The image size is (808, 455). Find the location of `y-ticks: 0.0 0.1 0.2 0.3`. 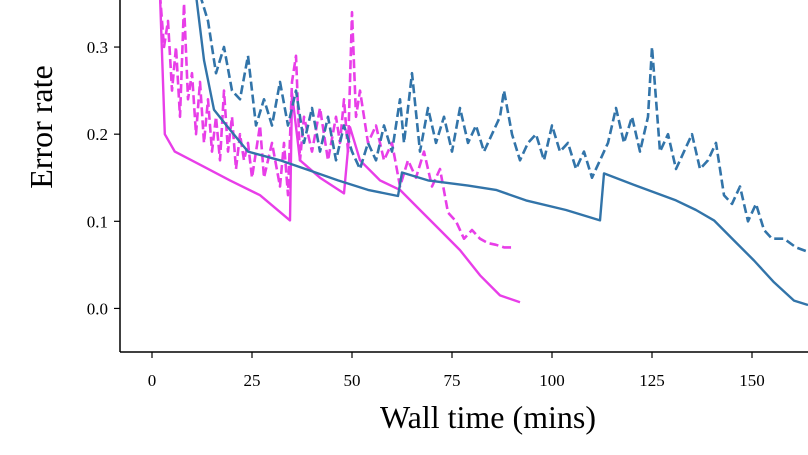

y-ticks: 0.0 0.1 0.2 0.3 is located at coordinates (103, 178).